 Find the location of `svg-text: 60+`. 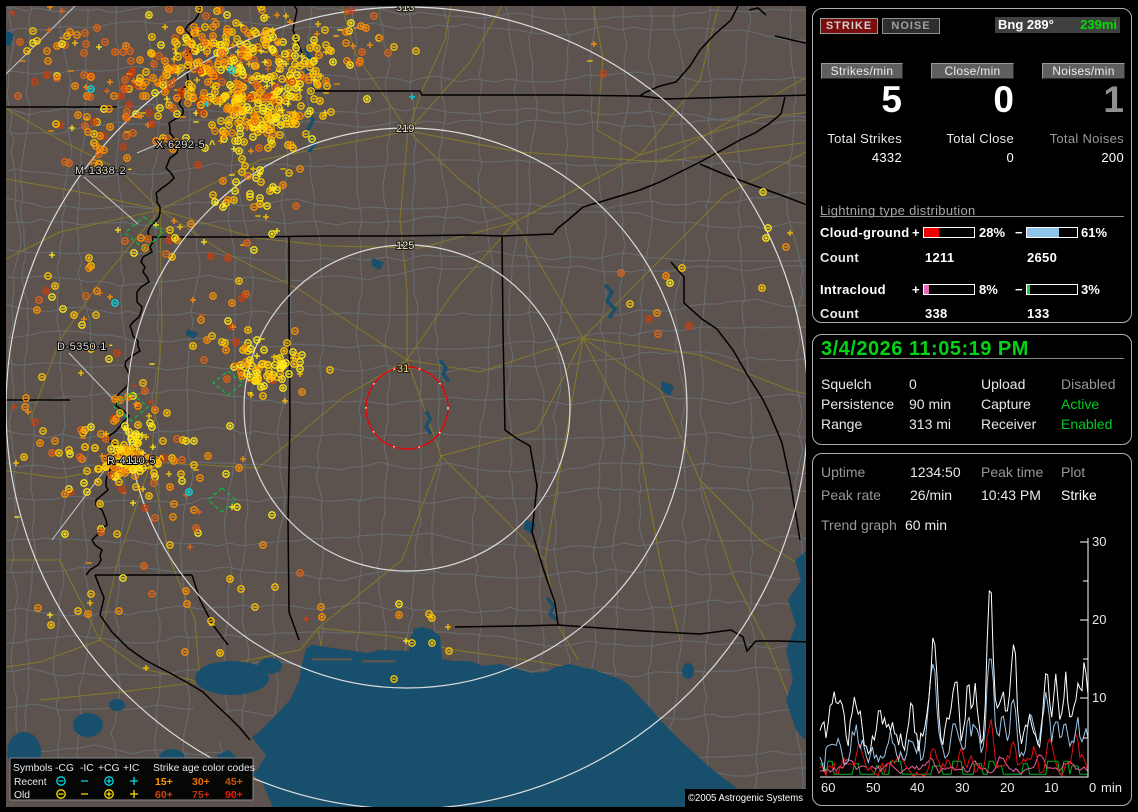

svg-text: 60+ is located at coordinates (164, 795).